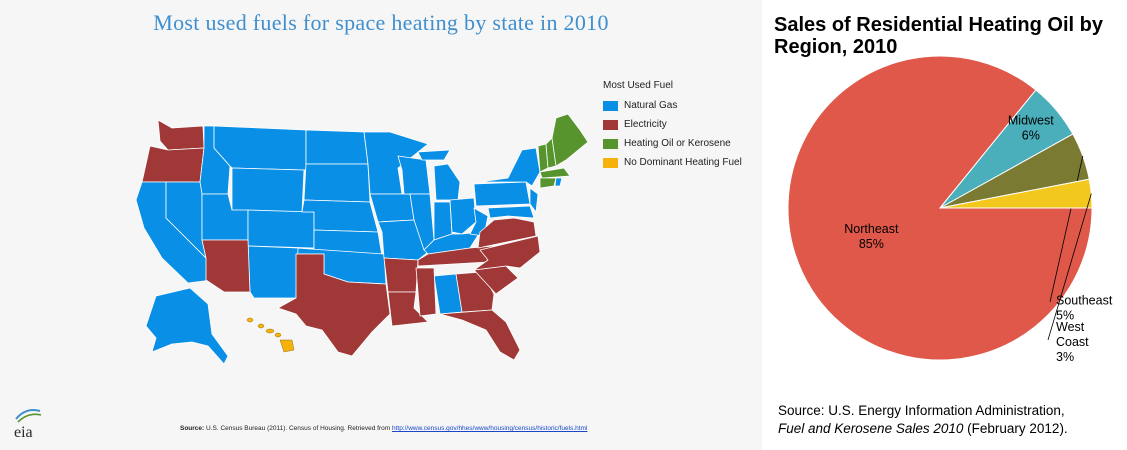  I want to click on legend-label: Heating Oil or Kerosene, so click(677, 143).